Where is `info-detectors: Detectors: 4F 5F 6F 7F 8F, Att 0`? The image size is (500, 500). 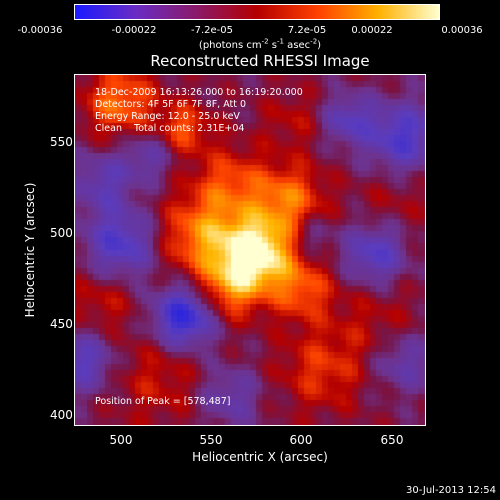
info-detectors: Detectors: 4F 5F 6F 7F 8F, Att 0 is located at coordinates (171, 104).